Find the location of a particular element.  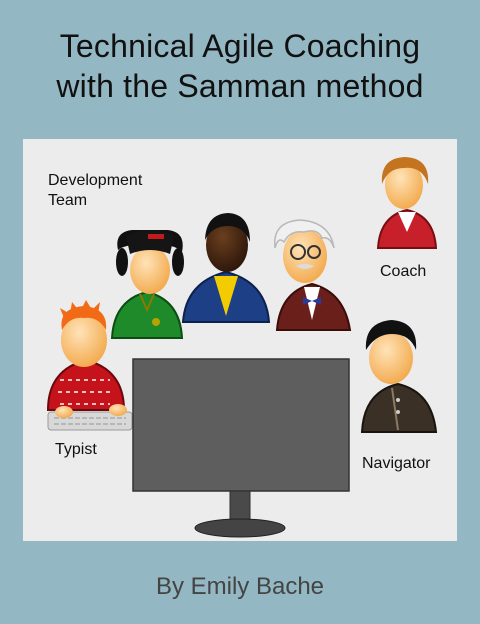

development-team-label: Development Team is located at coordinates (95, 191).